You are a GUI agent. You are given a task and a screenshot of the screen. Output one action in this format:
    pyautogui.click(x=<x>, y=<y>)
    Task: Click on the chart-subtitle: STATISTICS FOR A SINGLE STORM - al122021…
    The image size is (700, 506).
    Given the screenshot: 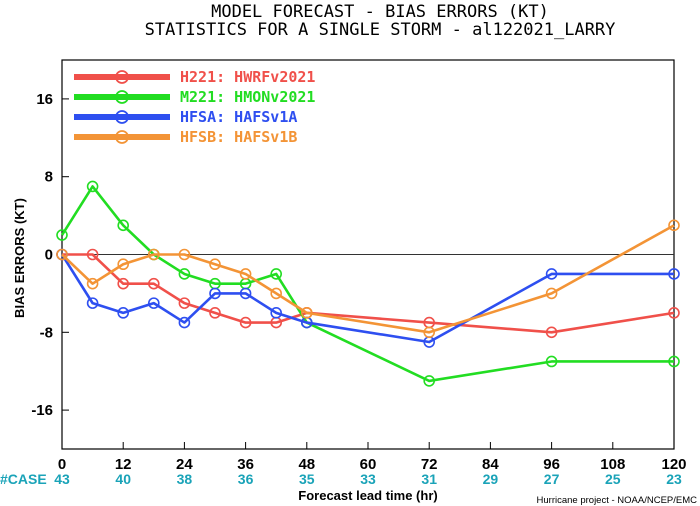 What is the action you would take?
    pyautogui.click(x=380, y=30)
    